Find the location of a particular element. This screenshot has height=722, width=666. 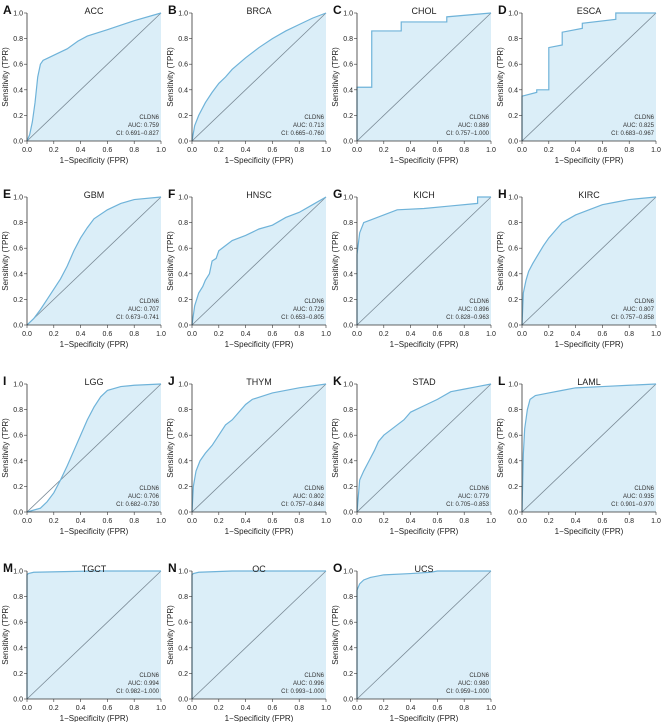

auc-annotation: AUC: 0.996 is located at coordinates (309, 684).